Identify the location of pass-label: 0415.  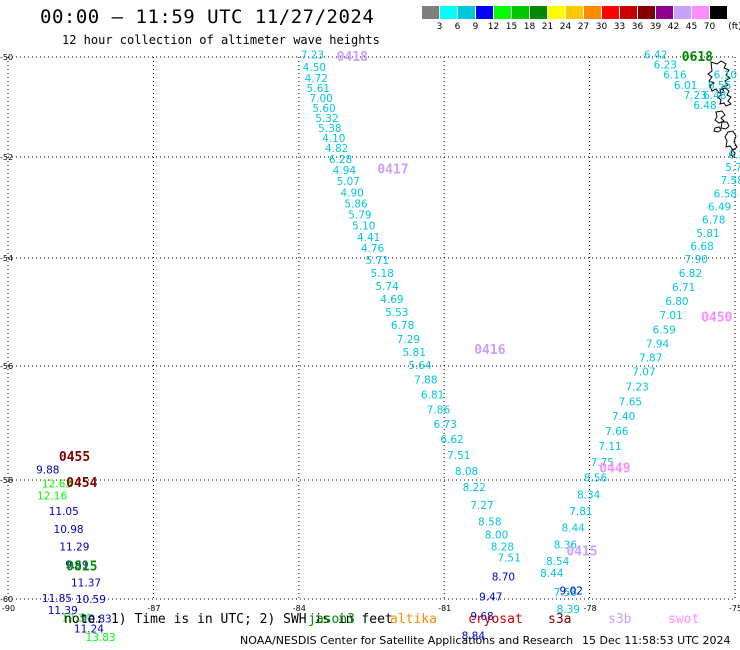
(581, 551).